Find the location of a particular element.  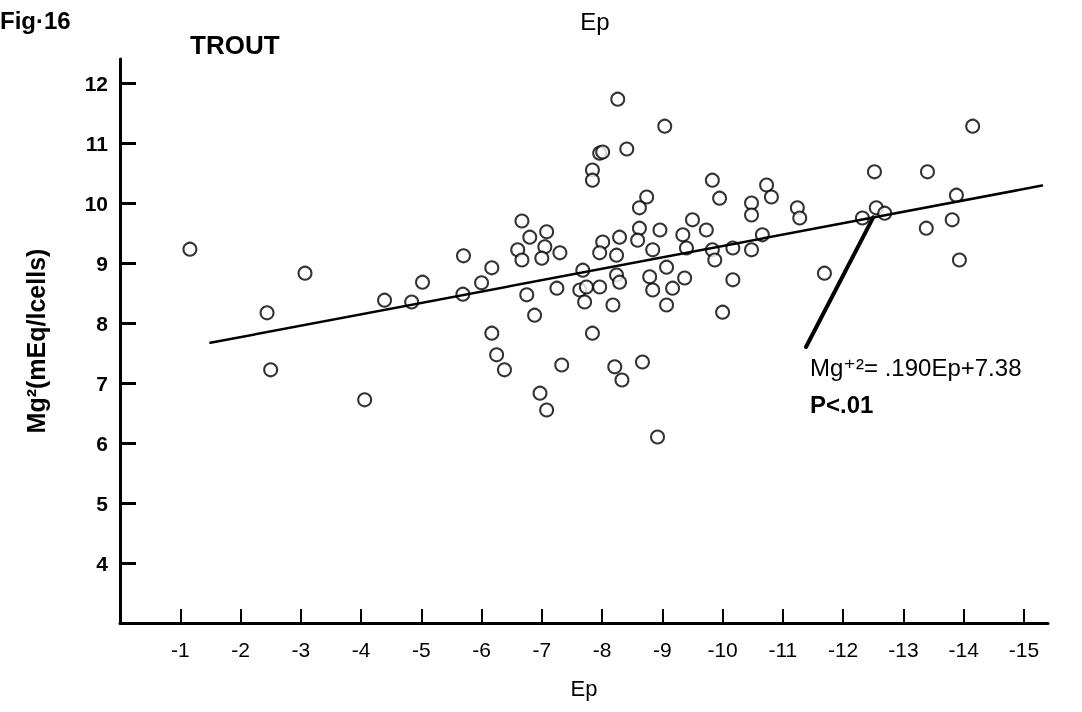

x-tick-label: -9 is located at coordinates (662, 649).